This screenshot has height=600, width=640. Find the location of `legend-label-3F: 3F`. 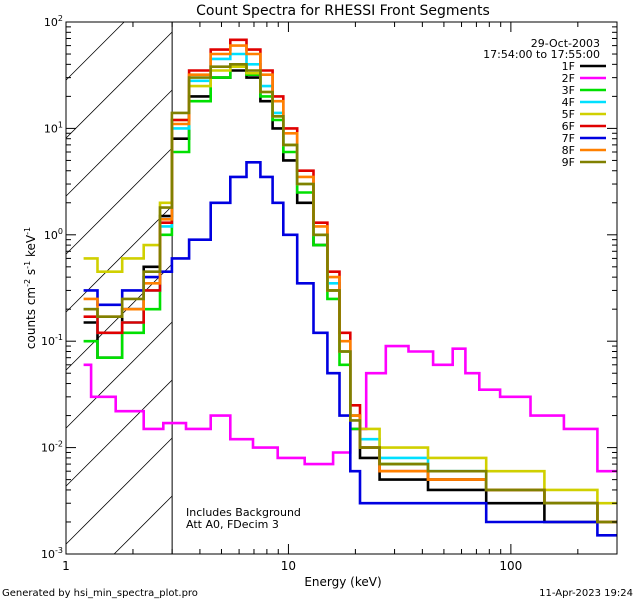

legend-label-3F: 3F is located at coordinates (568, 90).